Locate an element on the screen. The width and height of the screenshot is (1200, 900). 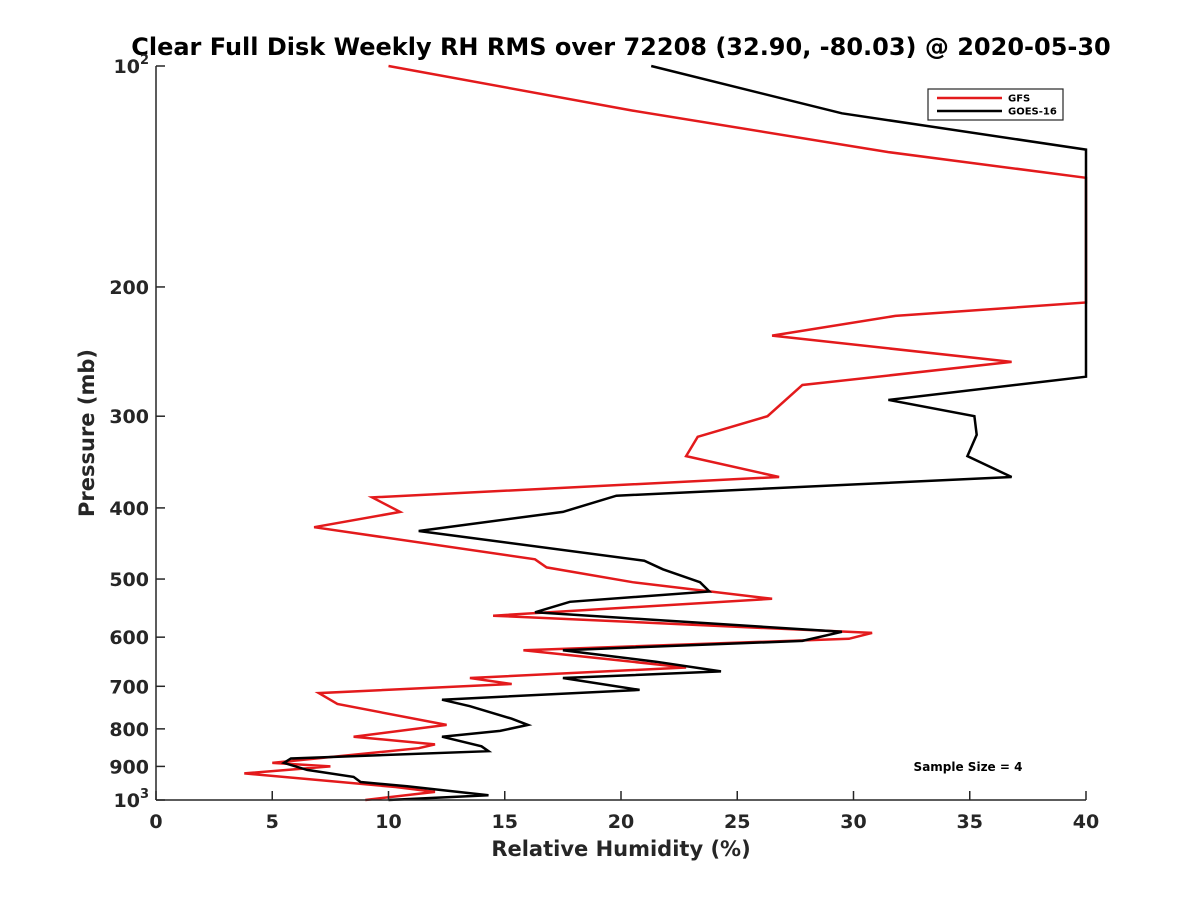
y-tick-label: 600 is located at coordinates (129, 638).